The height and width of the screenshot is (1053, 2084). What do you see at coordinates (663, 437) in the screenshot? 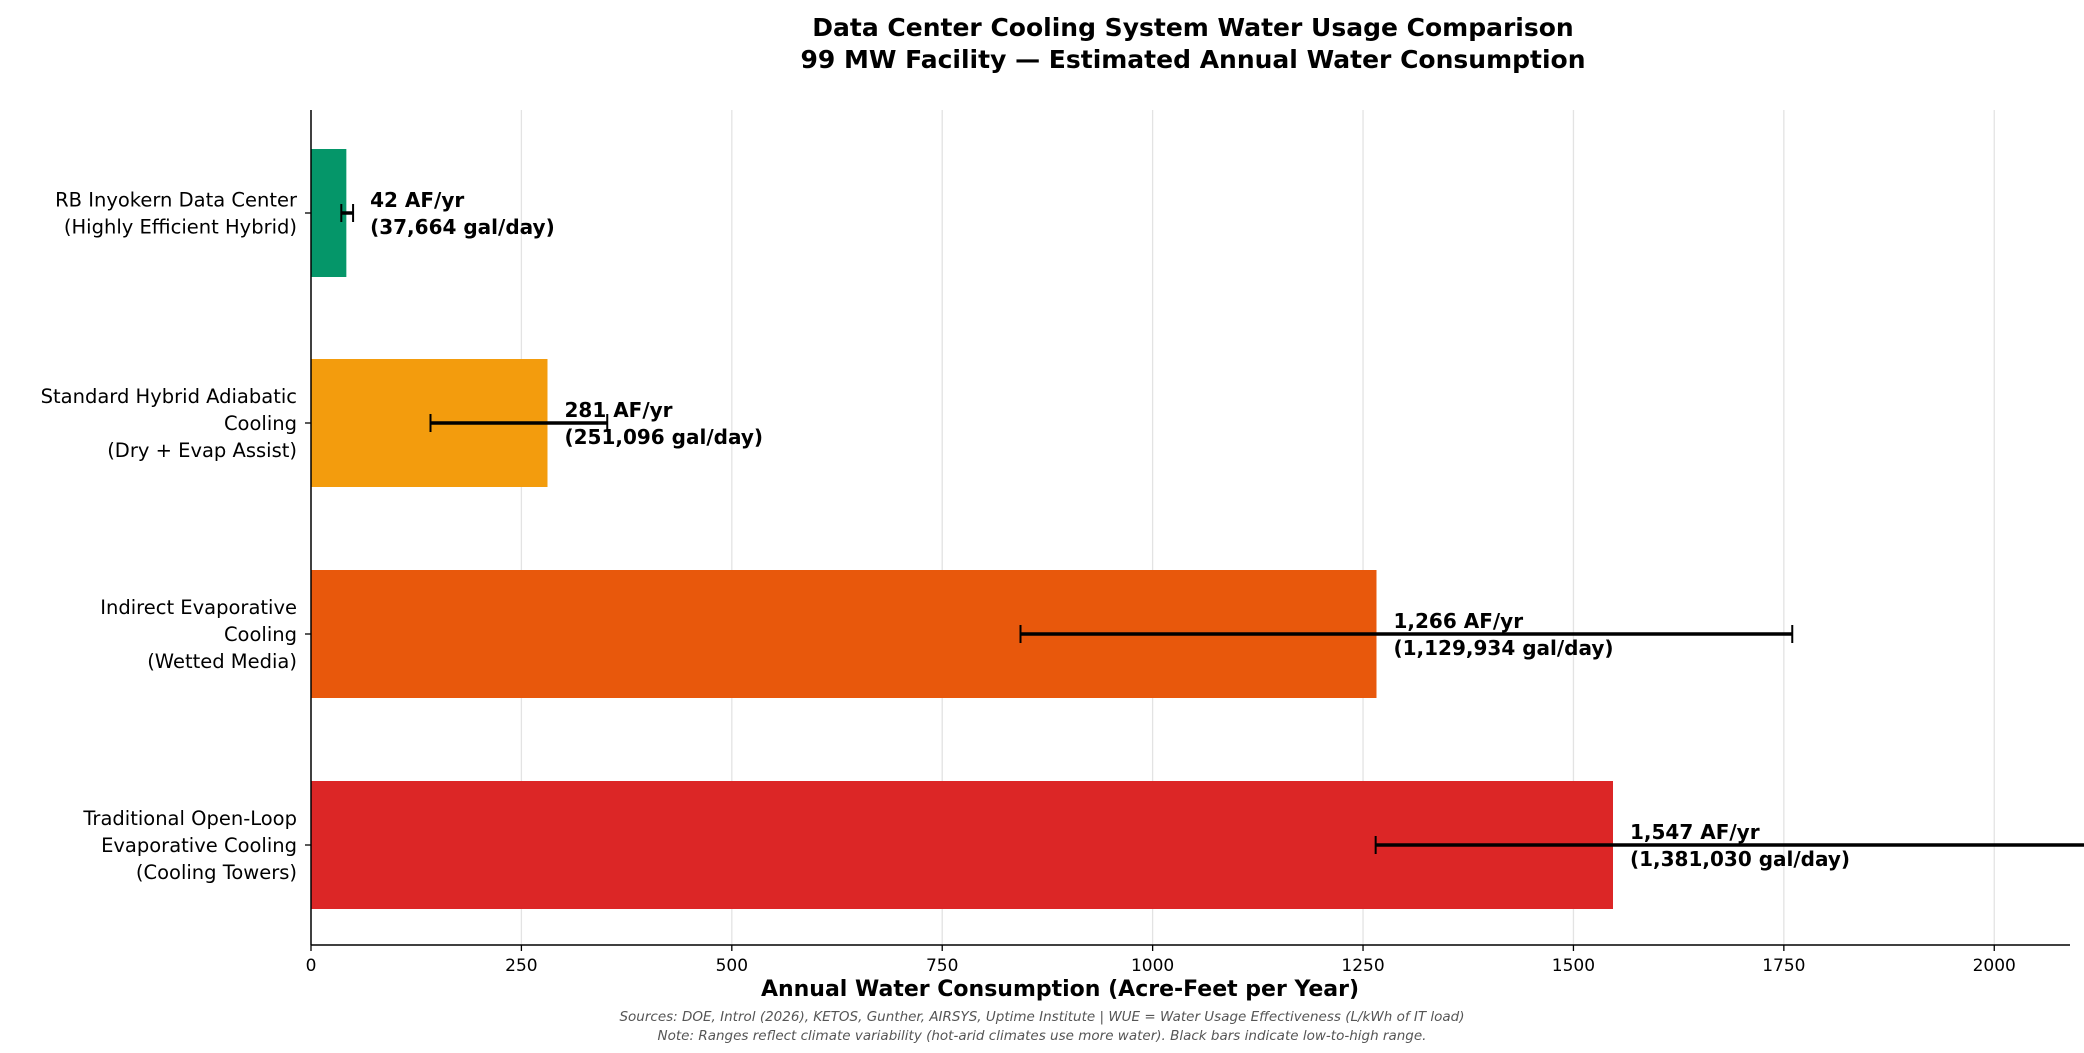
I see `value-label: (251,096 gal/day)` at bounding box center [663, 437].